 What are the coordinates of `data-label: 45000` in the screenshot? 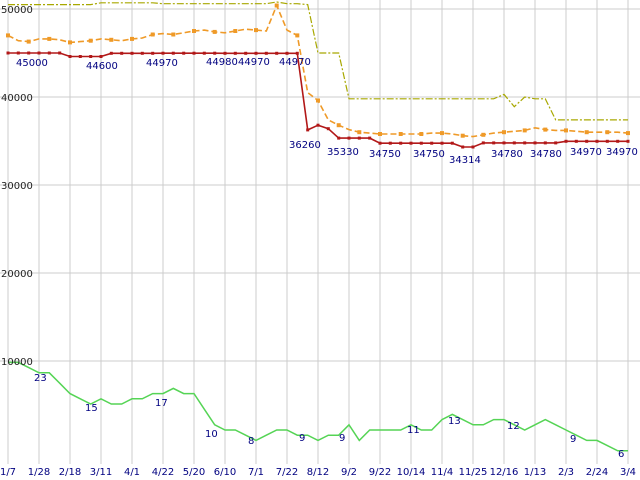 It's located at (32, 63).